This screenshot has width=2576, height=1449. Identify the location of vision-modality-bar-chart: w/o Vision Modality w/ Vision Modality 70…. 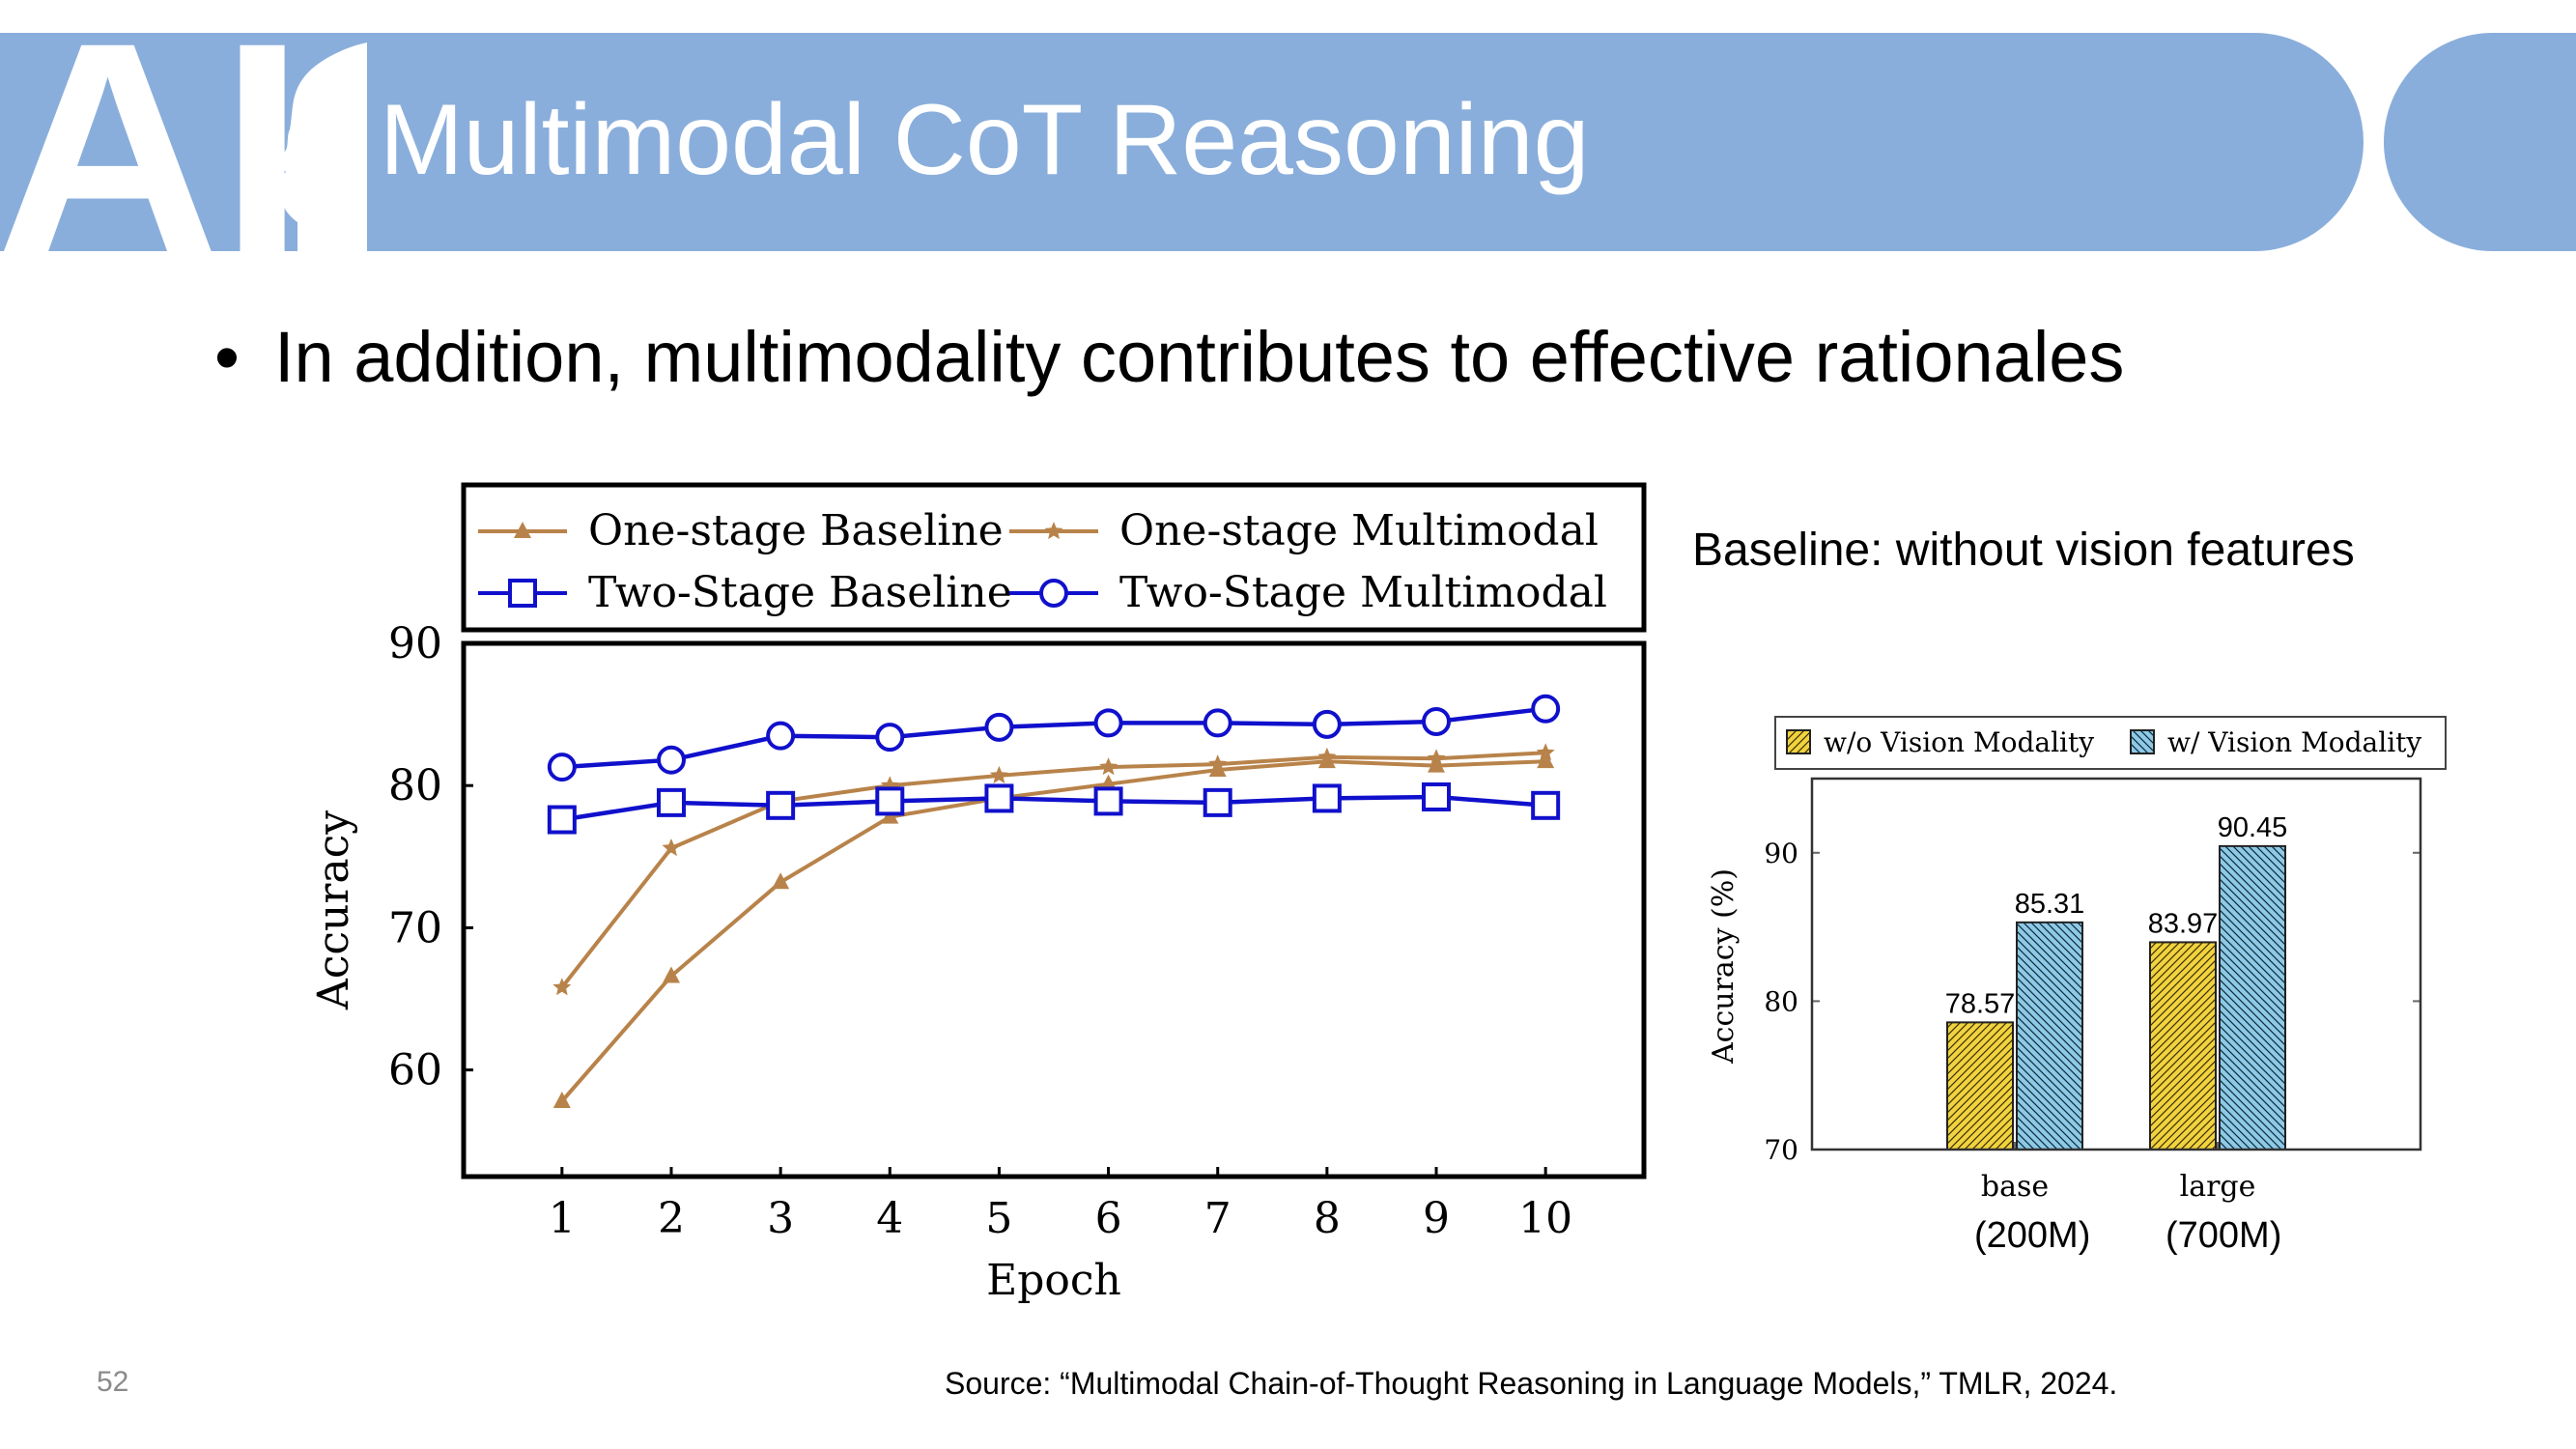
(2077, 960).